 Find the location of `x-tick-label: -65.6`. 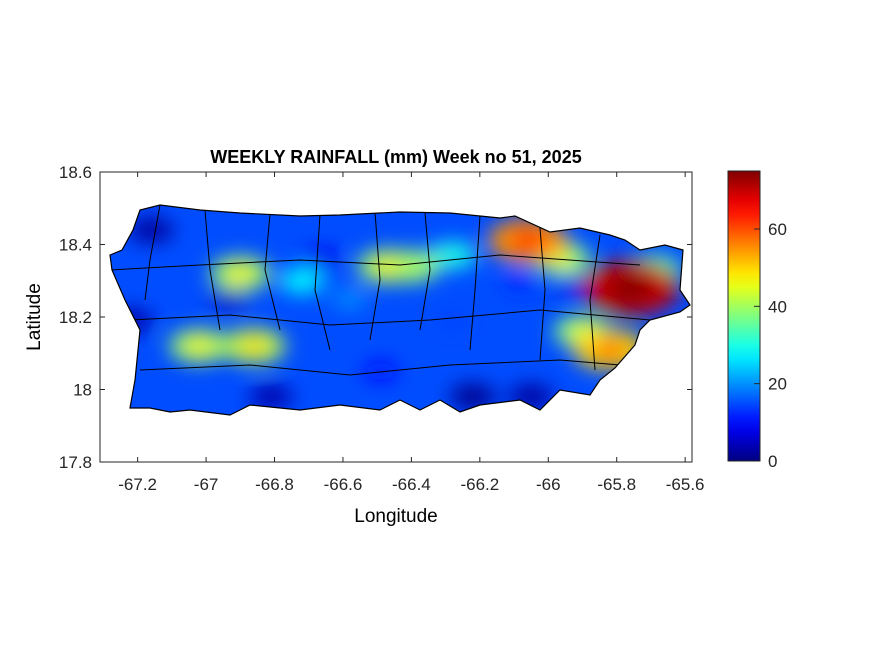

x-tick-label: -65.6 is located at coordinates (685, 484).